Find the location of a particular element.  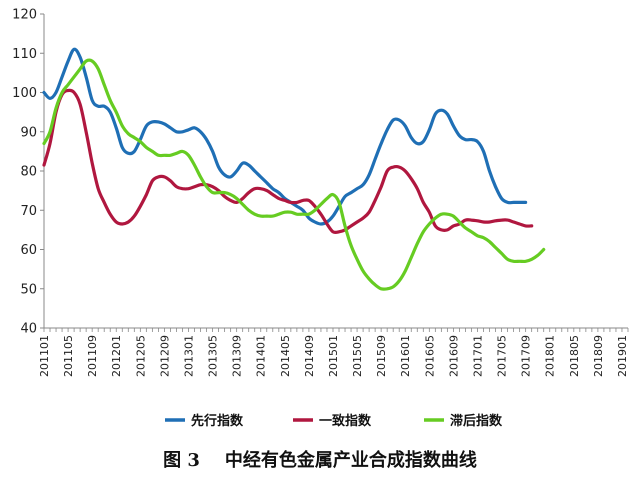

x-tick-label: 201205 is located at coordinates (140, 356).